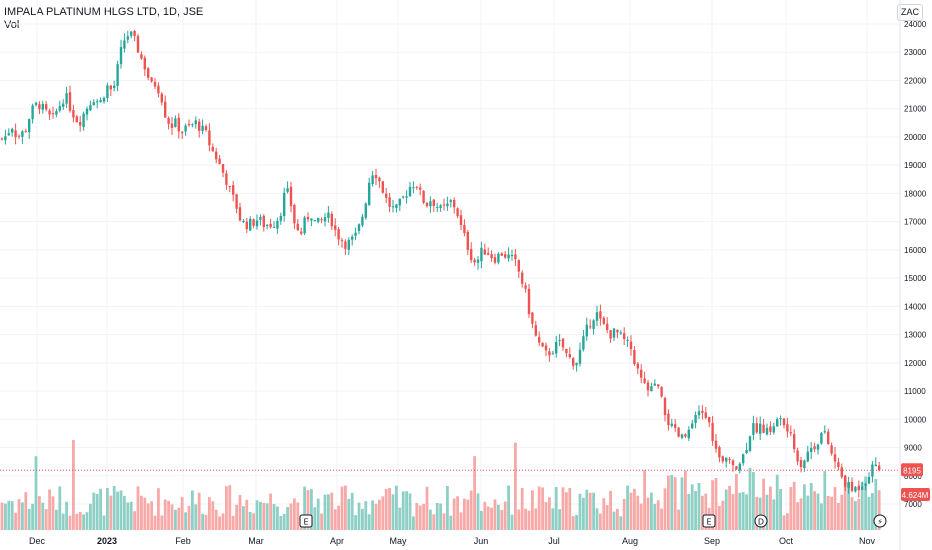 This screenshot has width=932, height=550. Describe the element at coordinates (630, 541) in the screenshot. I see `time-tick-label: Aug` at that location.